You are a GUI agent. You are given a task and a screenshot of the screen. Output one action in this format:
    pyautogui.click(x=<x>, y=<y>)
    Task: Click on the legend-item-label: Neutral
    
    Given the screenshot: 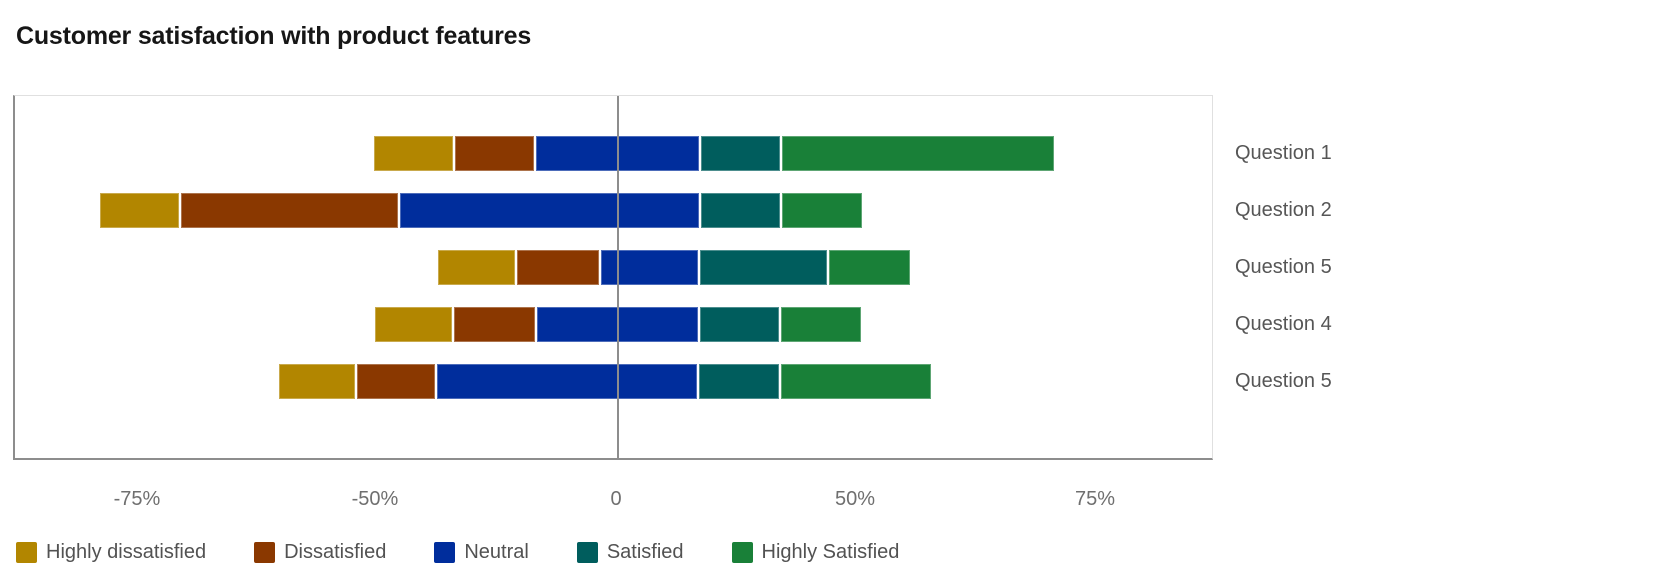 What is the action you would take?
    pyautogui.click(x=496, y=552)
    